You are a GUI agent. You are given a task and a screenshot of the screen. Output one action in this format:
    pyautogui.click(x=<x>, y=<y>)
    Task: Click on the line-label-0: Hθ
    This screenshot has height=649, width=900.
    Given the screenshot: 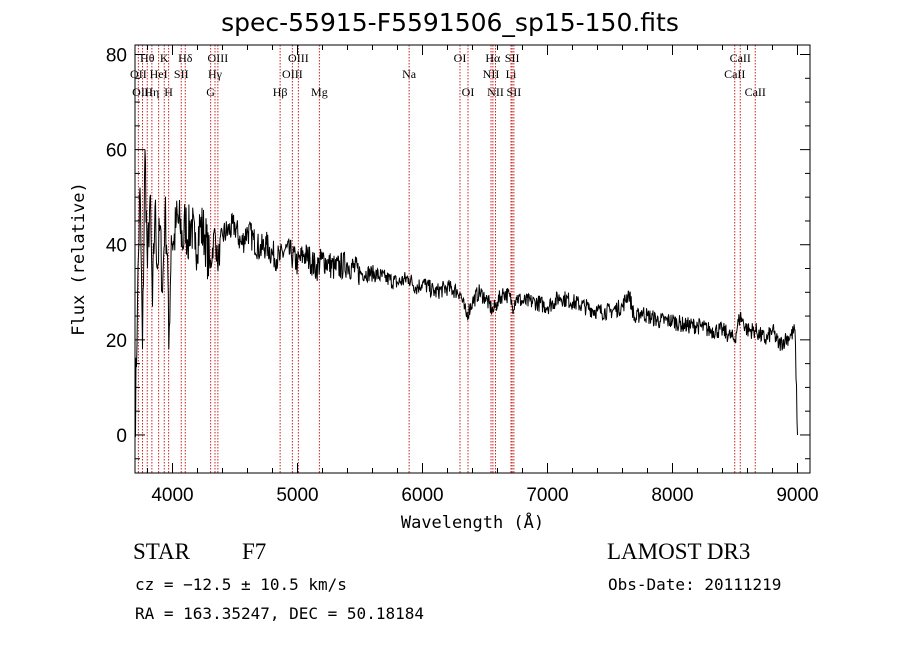 What is the action you would take?
    pyautogui.click(x=147, y=58)
    